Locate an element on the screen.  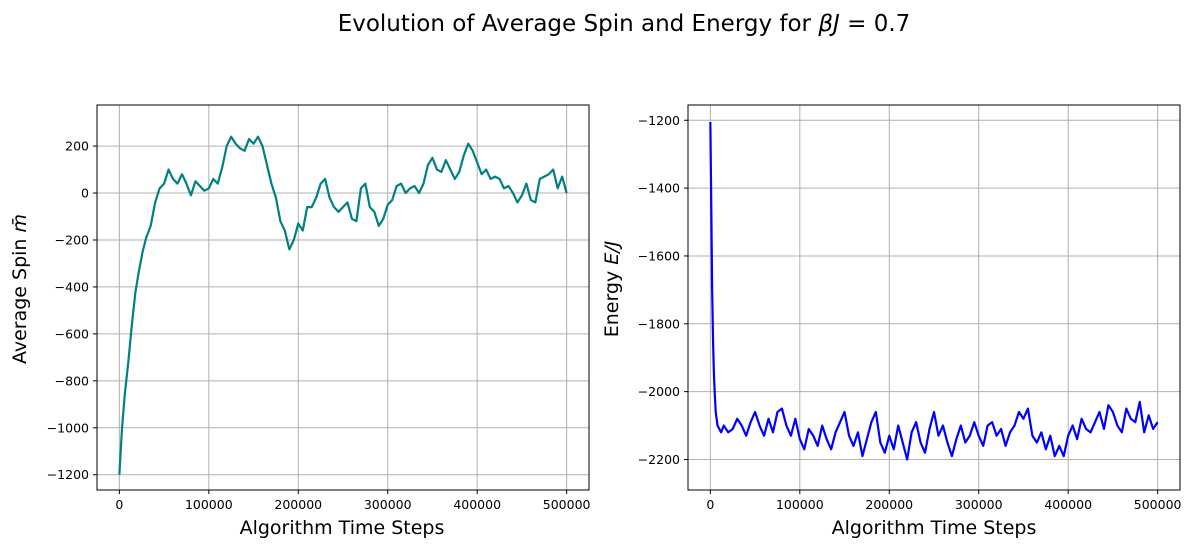
spin-x-tick-label: 500000 is located at coordinates (567, 504).